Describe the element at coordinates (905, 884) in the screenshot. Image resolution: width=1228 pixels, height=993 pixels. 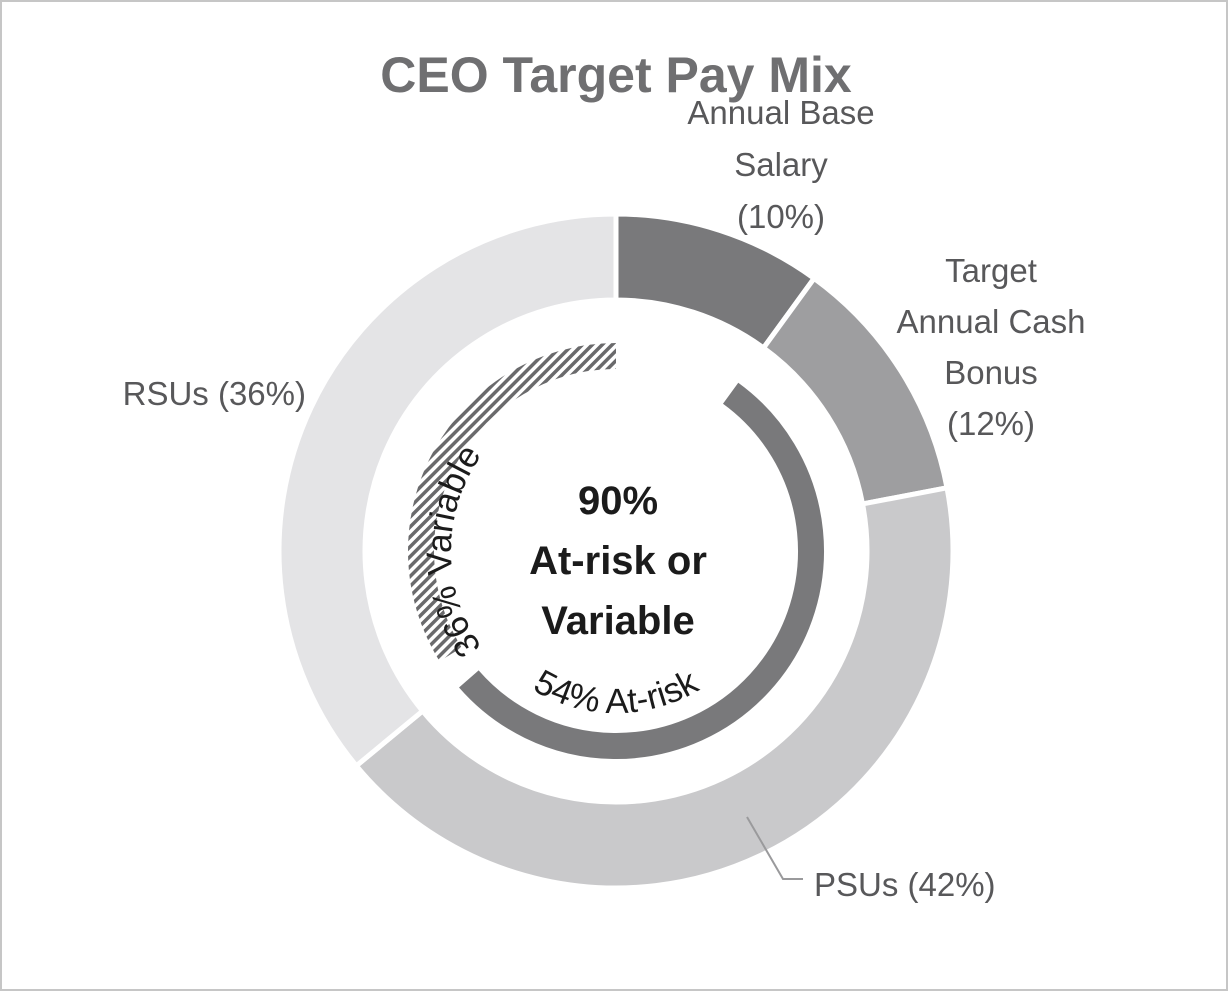
I see `segment-label-psus: PSUs (42%)` at that location.